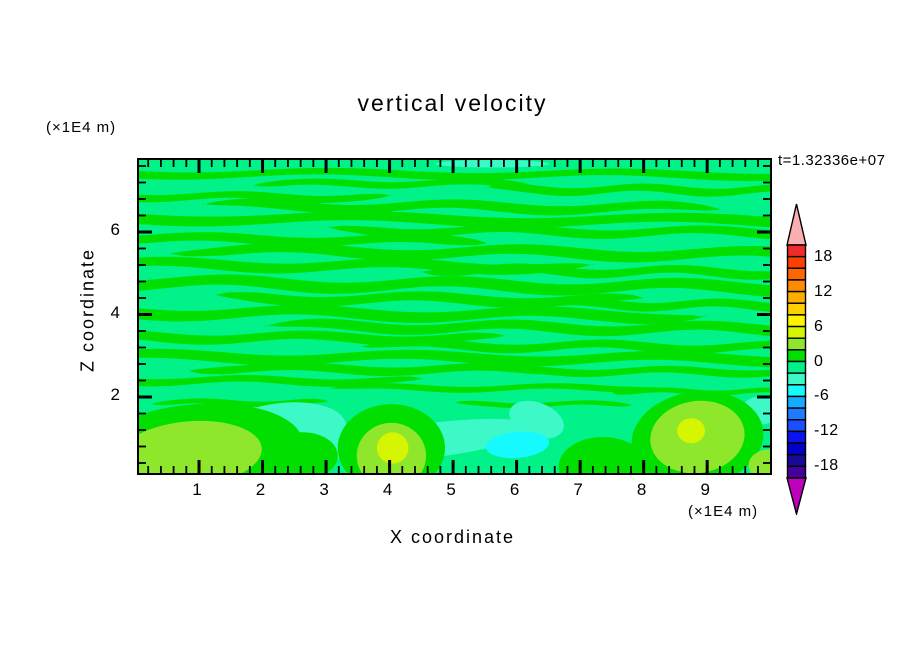  I want to click on y-tick-label-2: 2, so click(115, 394).